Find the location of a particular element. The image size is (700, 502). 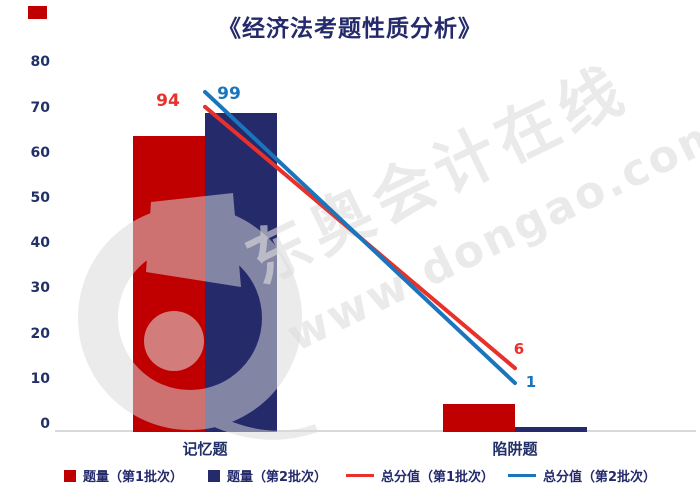

y-tick-label: 40 is located at coordinates (40, 243).